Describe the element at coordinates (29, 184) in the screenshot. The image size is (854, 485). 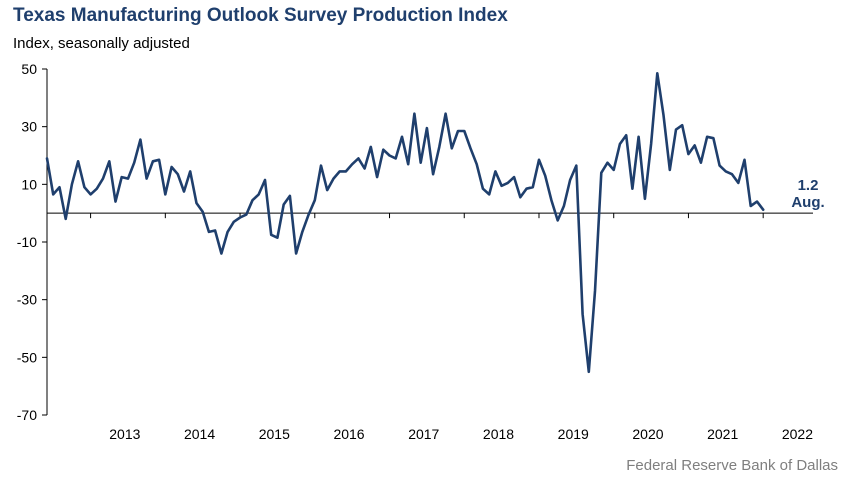
I see `y-tick-label: 10` at that location.